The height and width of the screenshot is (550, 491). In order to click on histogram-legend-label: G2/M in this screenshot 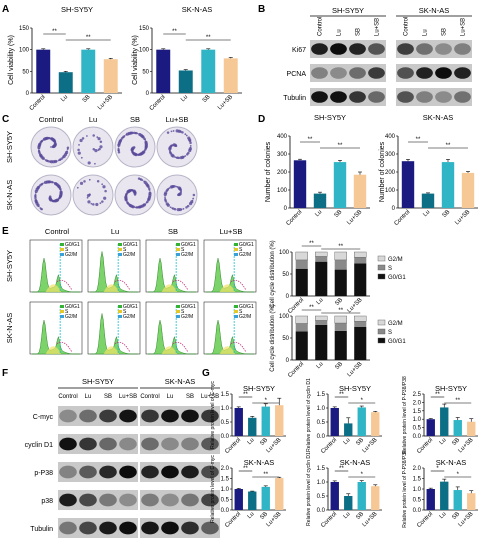, I will do `click(129, 255)`.